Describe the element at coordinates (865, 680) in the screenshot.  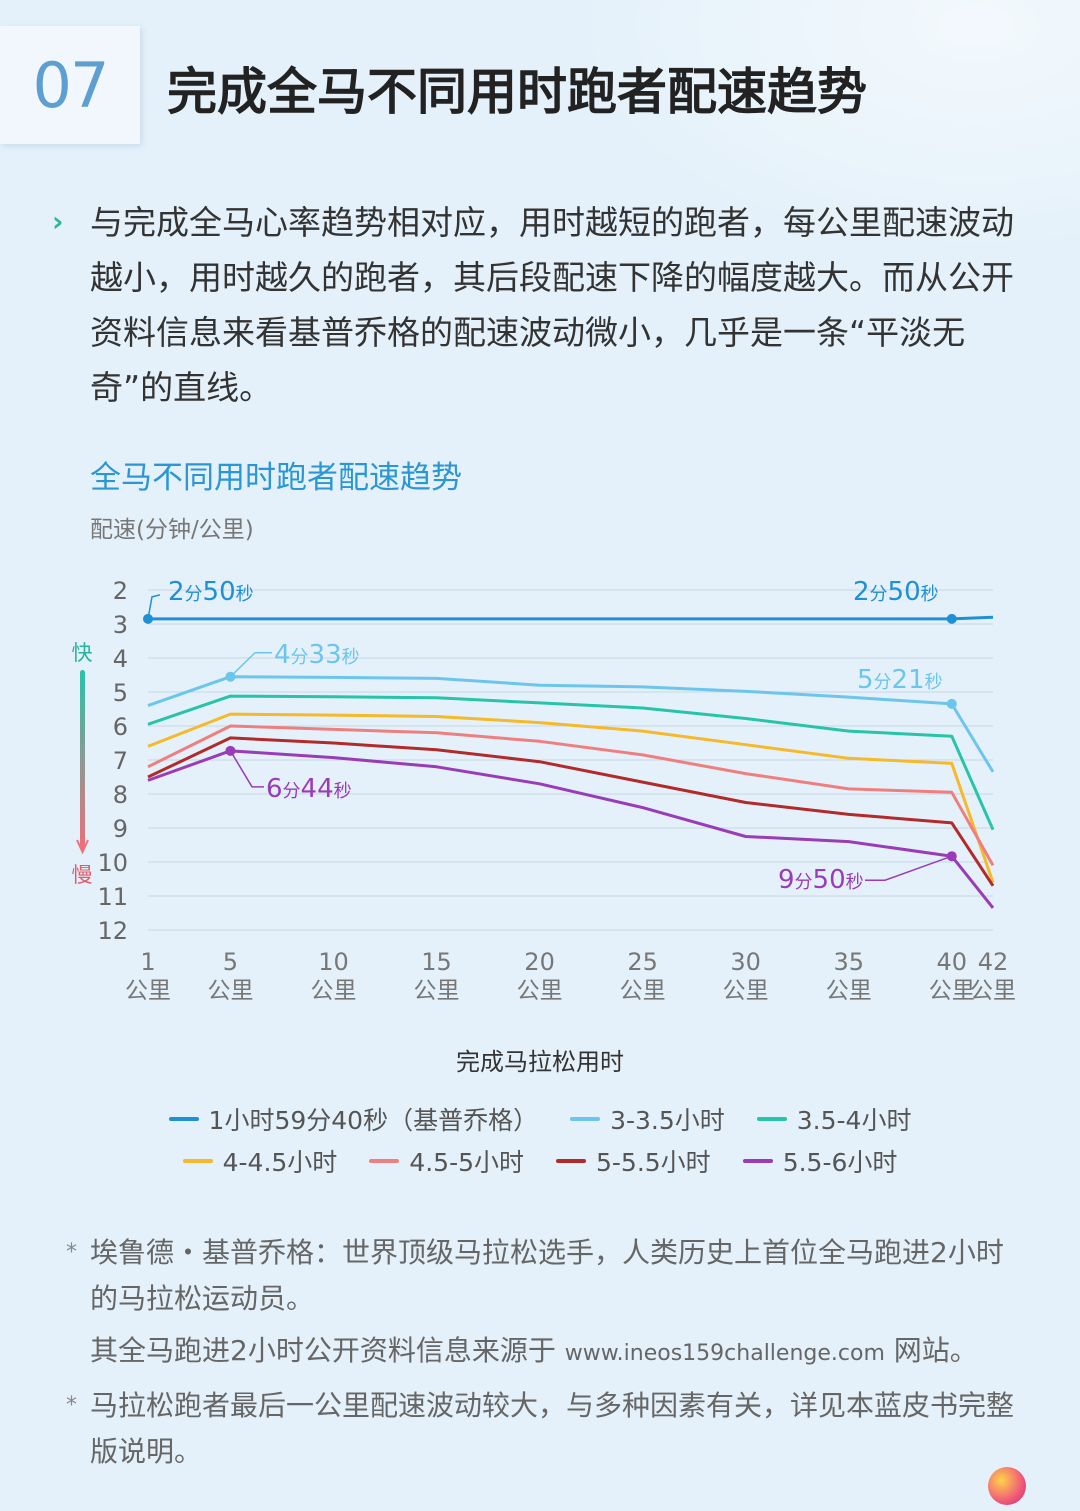
I see `annotation-label-part: 5` at that location.